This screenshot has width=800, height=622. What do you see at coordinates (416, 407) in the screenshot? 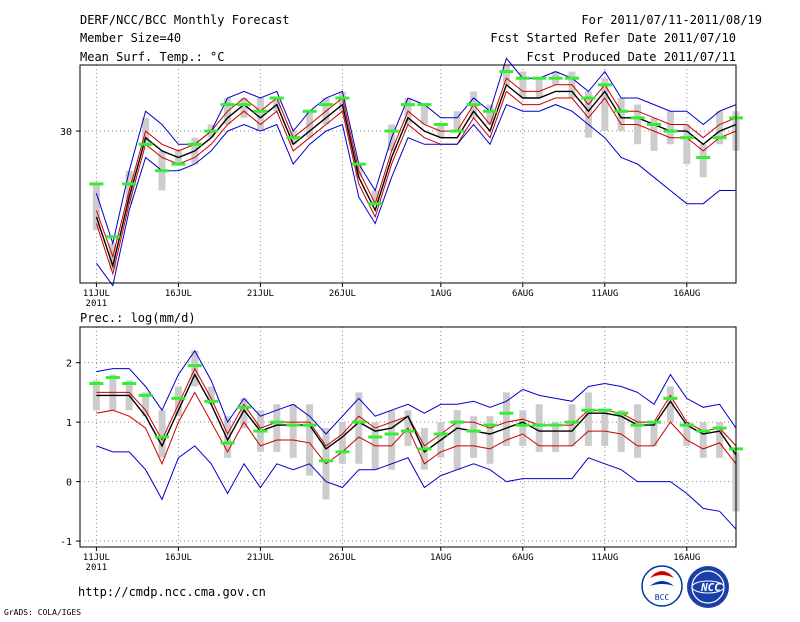
I see `series-line-upper` at bounding box center [416, 407].